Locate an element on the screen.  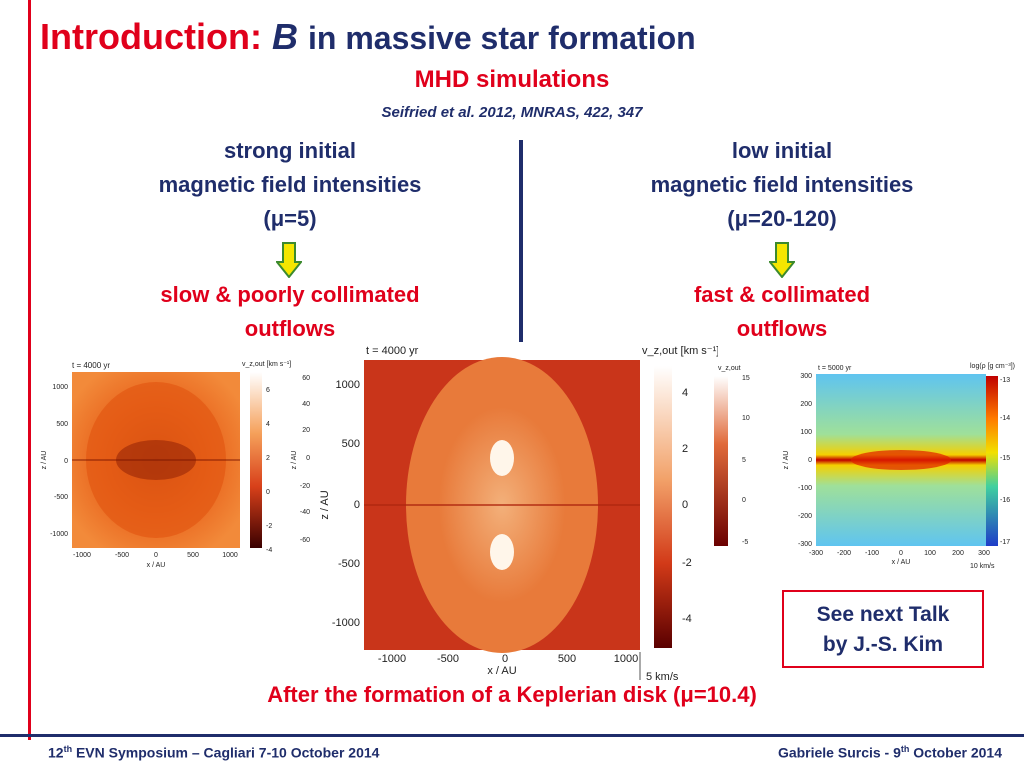
left-extra-tick: 20 is located at coordinates (306, 430).